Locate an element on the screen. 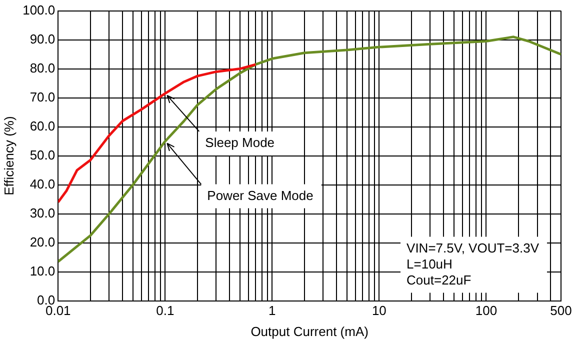 The image size is (583, 346). y-tick-label: 30.0 is located at coordinates (43, 212).